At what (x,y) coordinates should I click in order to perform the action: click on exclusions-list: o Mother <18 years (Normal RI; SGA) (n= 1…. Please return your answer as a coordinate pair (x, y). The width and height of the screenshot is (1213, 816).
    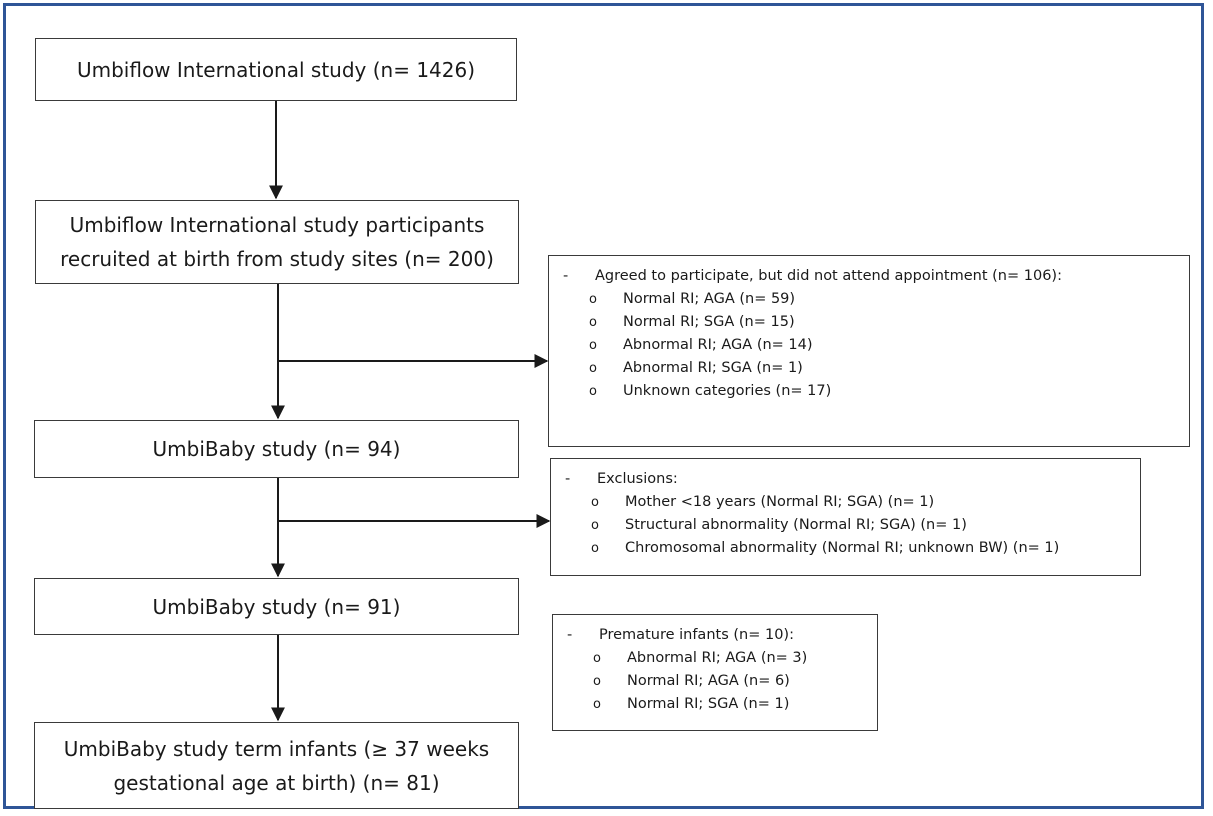
    Looking at the image, I should click on (847, 525).